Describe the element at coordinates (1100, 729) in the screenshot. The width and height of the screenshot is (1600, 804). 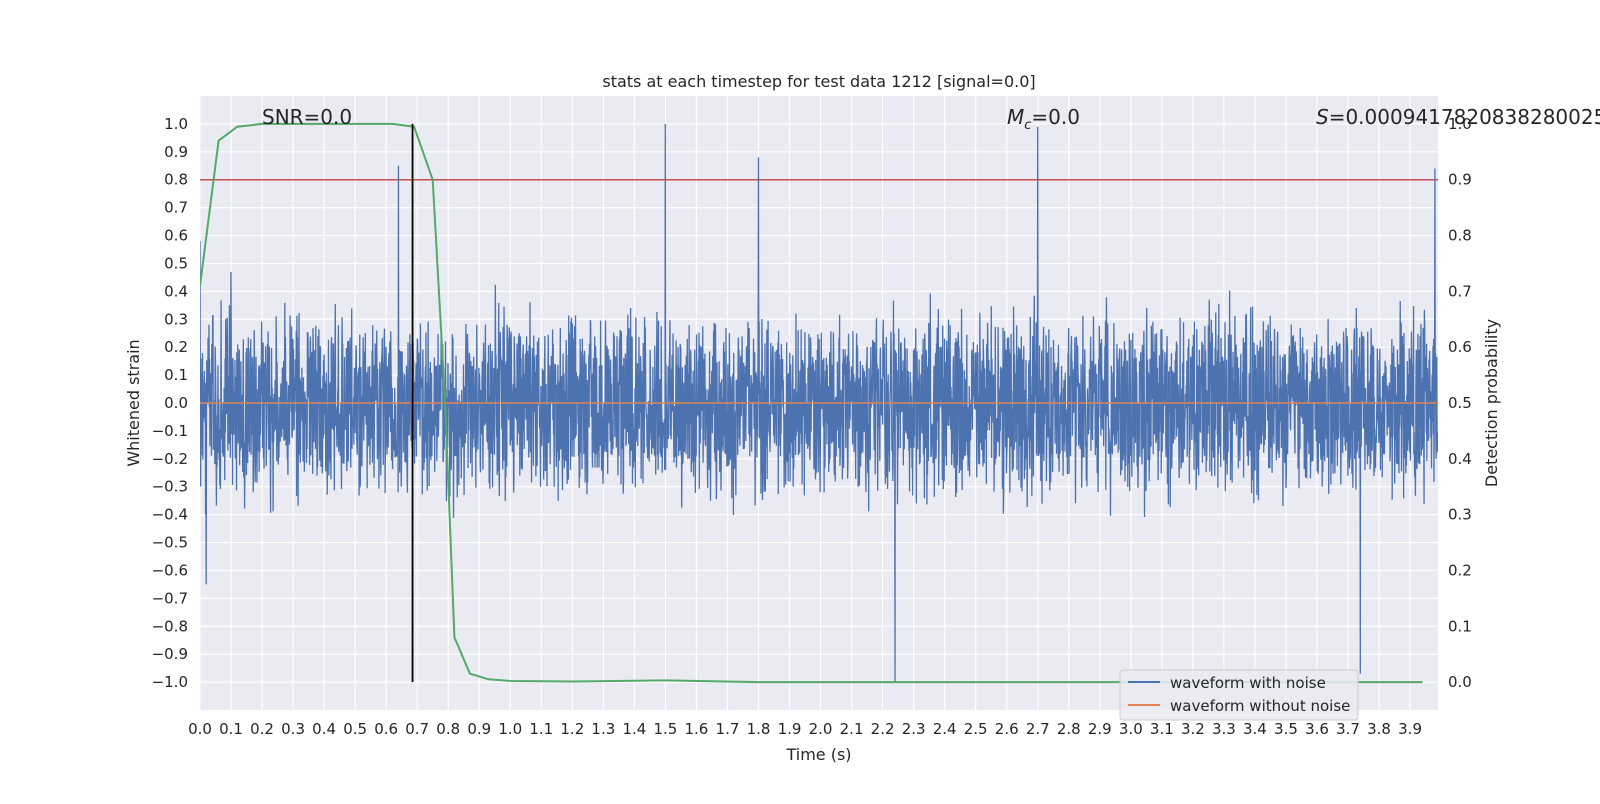
I see `x-tick-label: 2.9` at that location.